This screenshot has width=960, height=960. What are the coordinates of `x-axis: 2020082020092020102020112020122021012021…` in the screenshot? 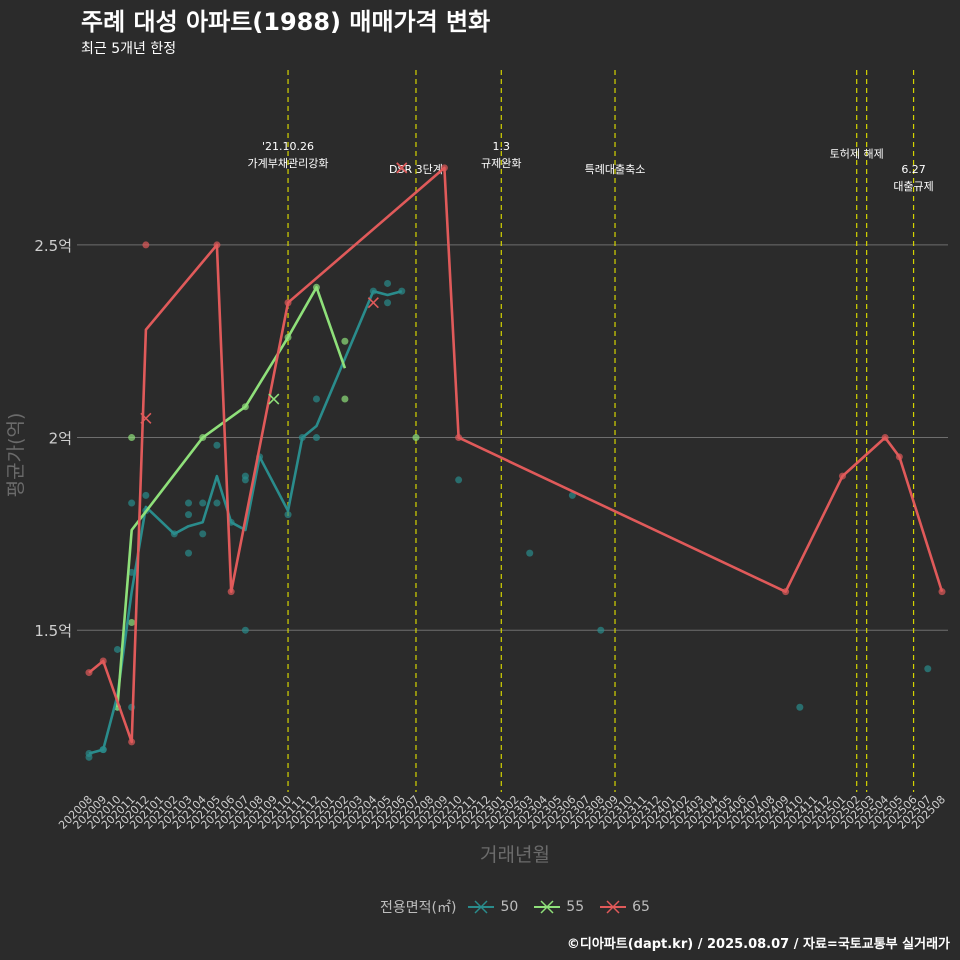 It's located at (502, 812).